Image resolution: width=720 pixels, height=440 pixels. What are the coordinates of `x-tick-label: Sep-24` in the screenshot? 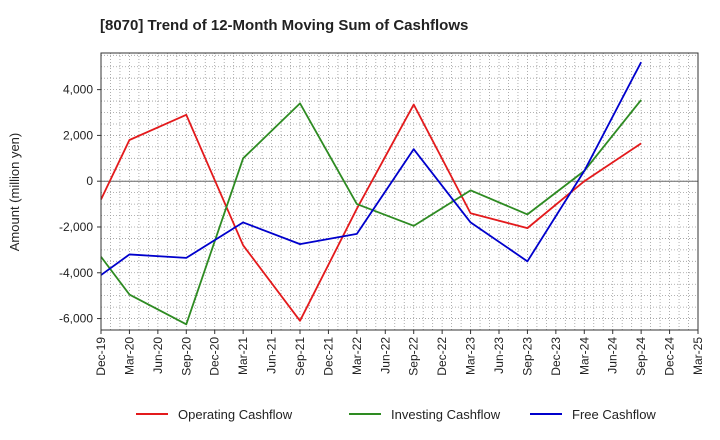 It's located at (641, 356).